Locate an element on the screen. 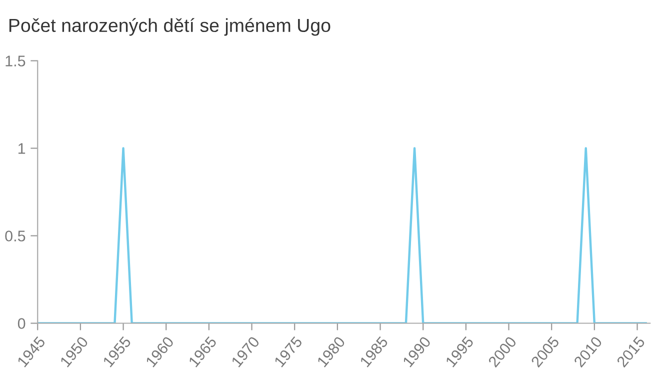 Image resolution: width=660 pixels, height=375 pixels. y-tick-label: 1 is located at coordinates (22, 148).